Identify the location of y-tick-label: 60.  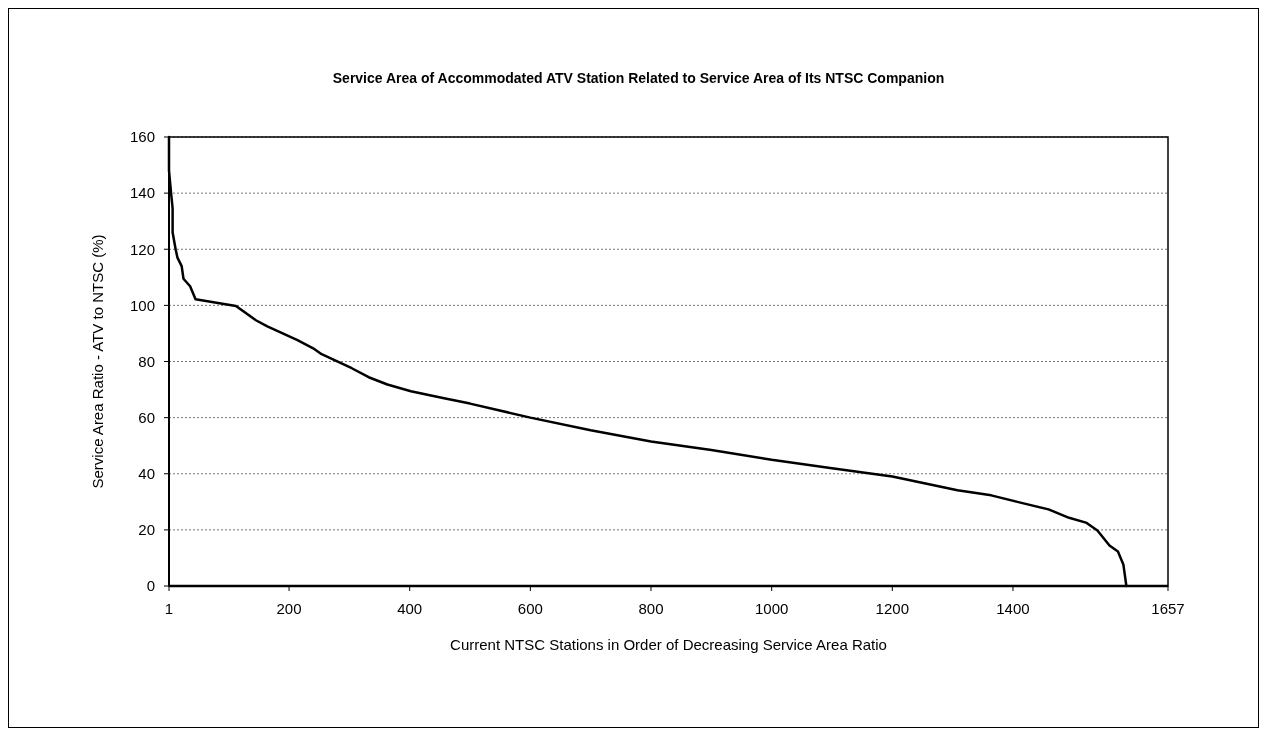
(146, 417).